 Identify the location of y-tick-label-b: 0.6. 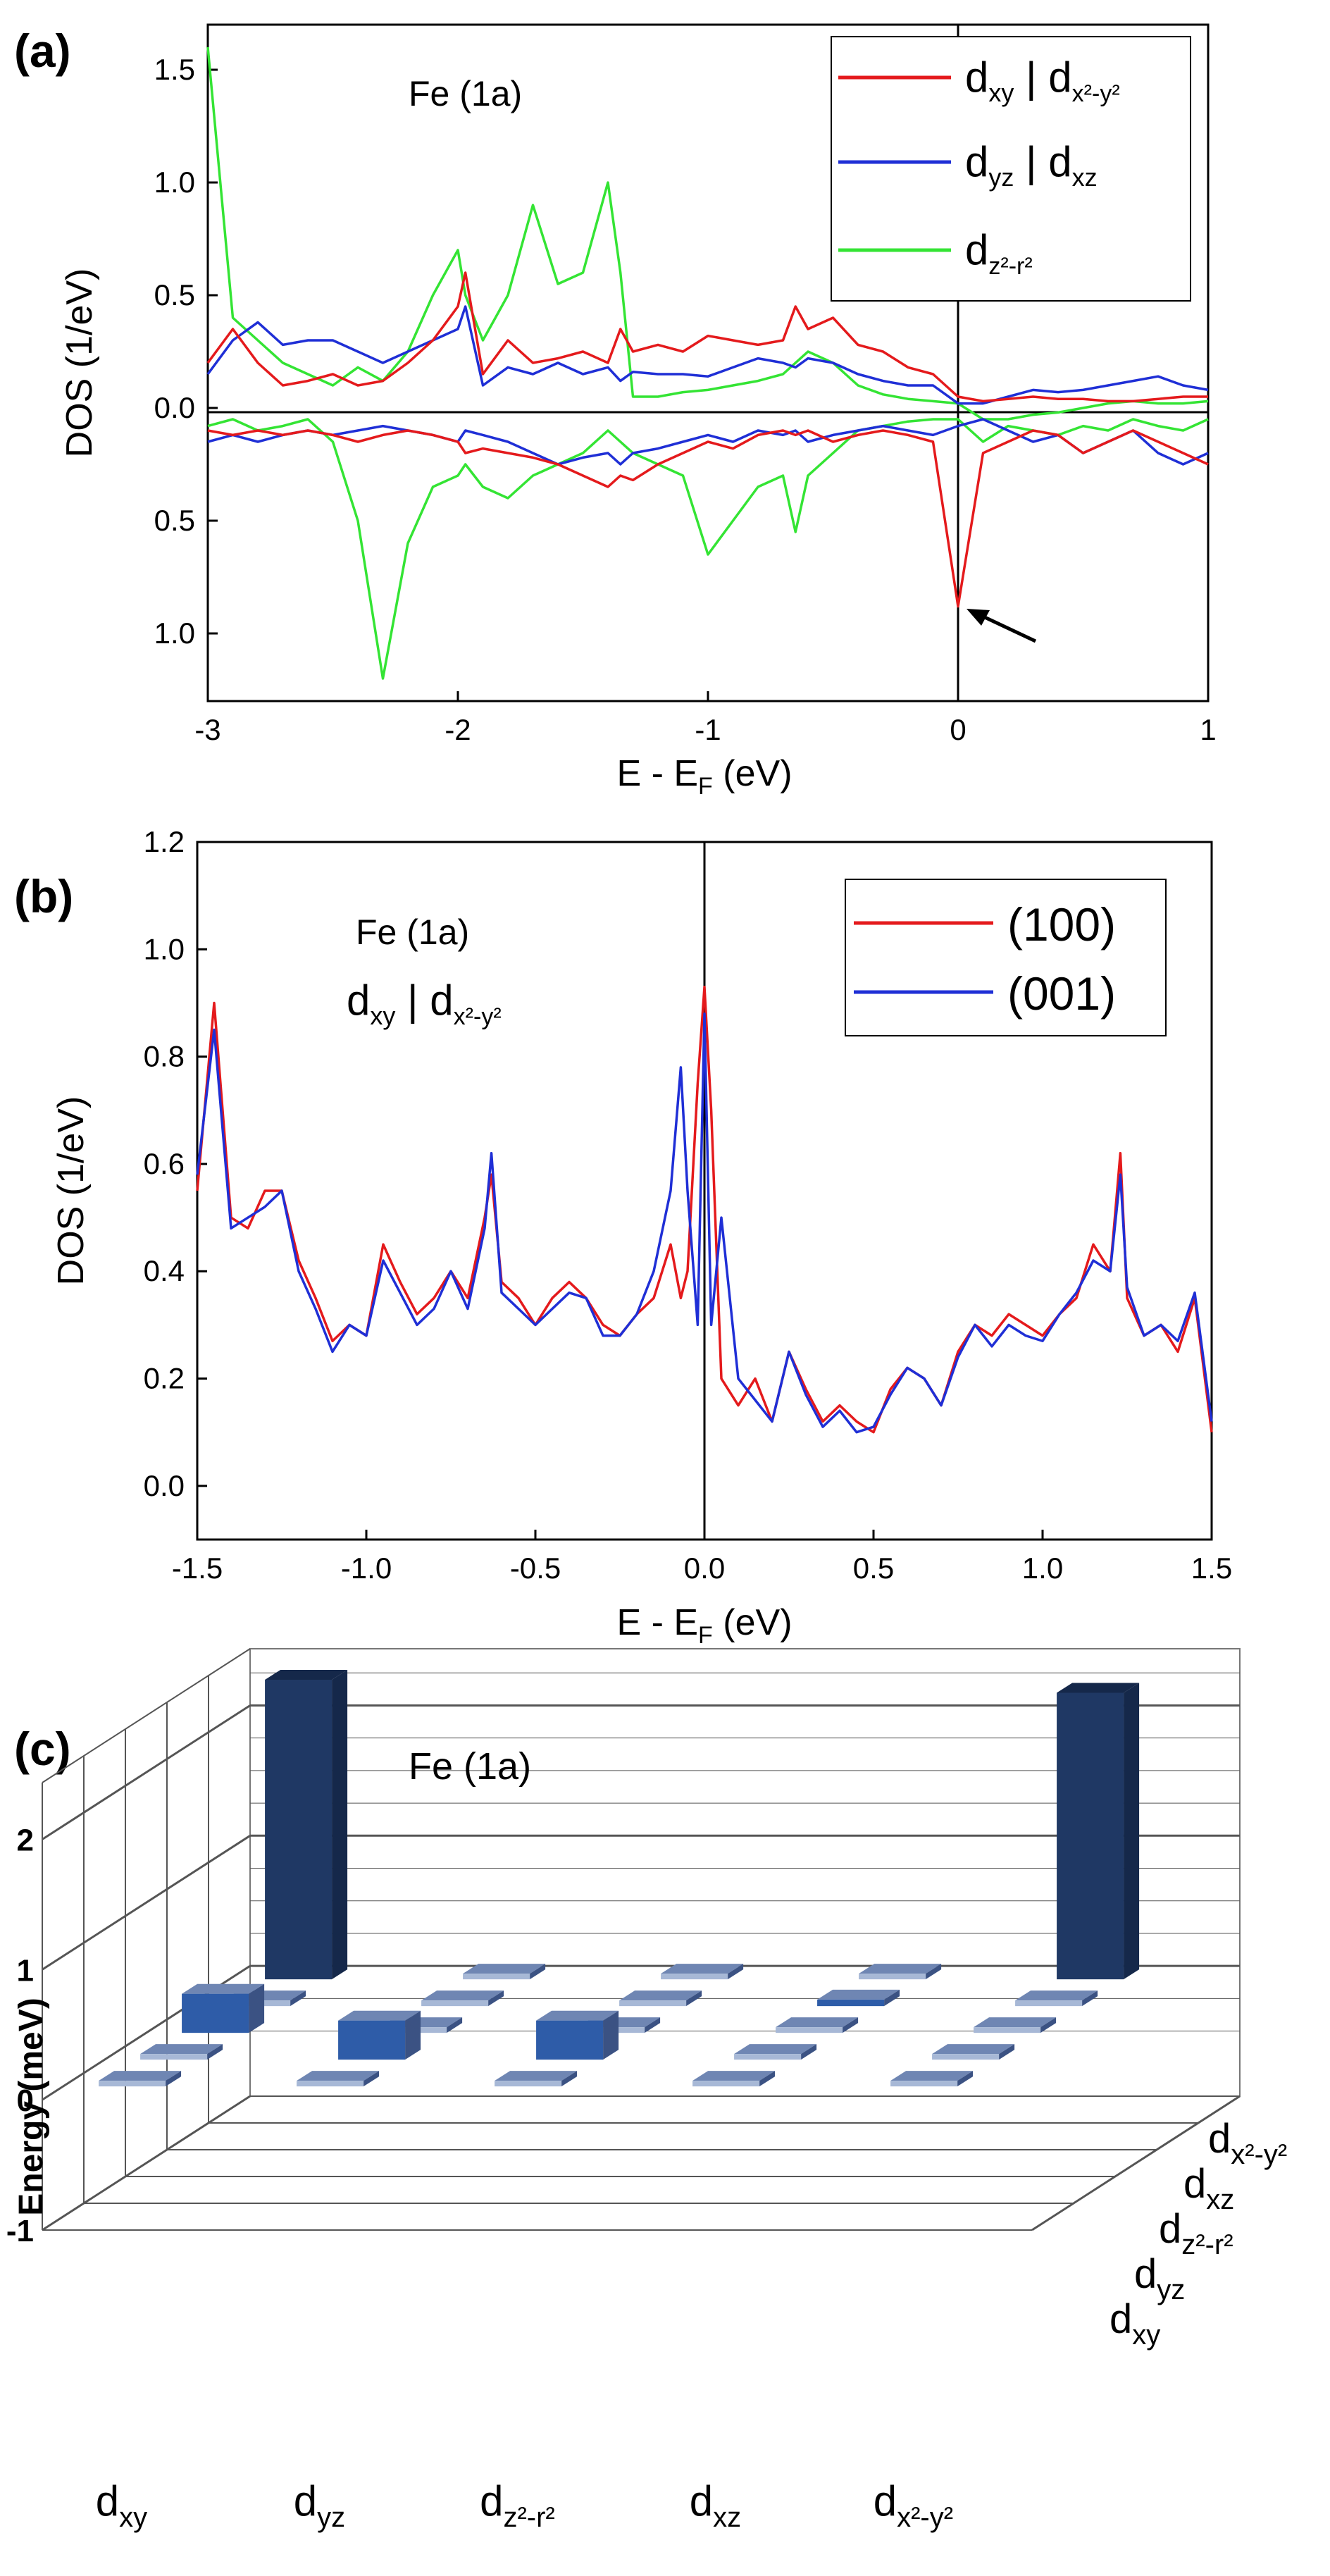
(164, 1163).